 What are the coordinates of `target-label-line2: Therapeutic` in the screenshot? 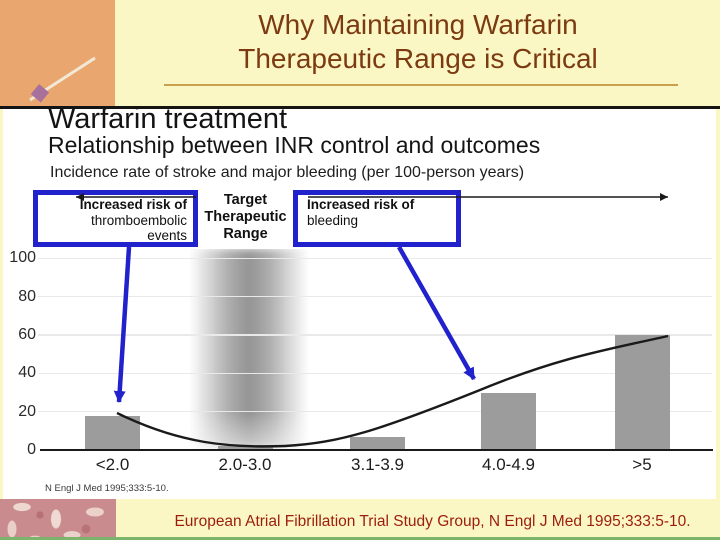 It's located at (245, 217).